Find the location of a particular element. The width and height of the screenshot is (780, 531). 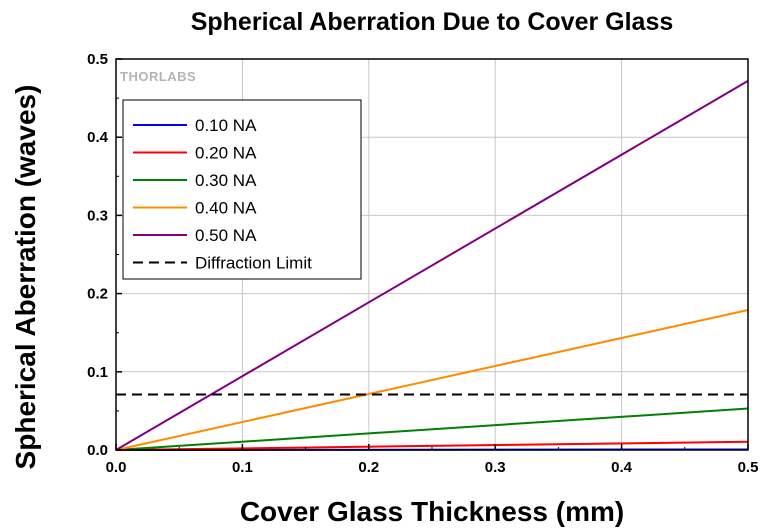

legend-label: 0.40 NA is located at coordinates (226, 208).